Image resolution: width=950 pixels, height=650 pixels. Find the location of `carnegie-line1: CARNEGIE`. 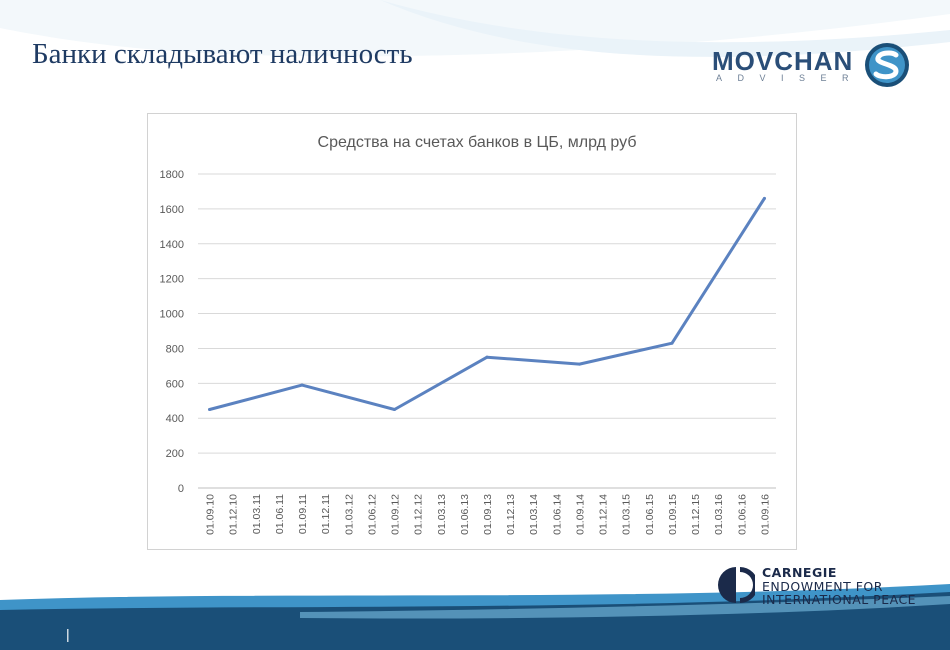

carnegie-line1: CARNEGIE is located at coordinates (799, 572).